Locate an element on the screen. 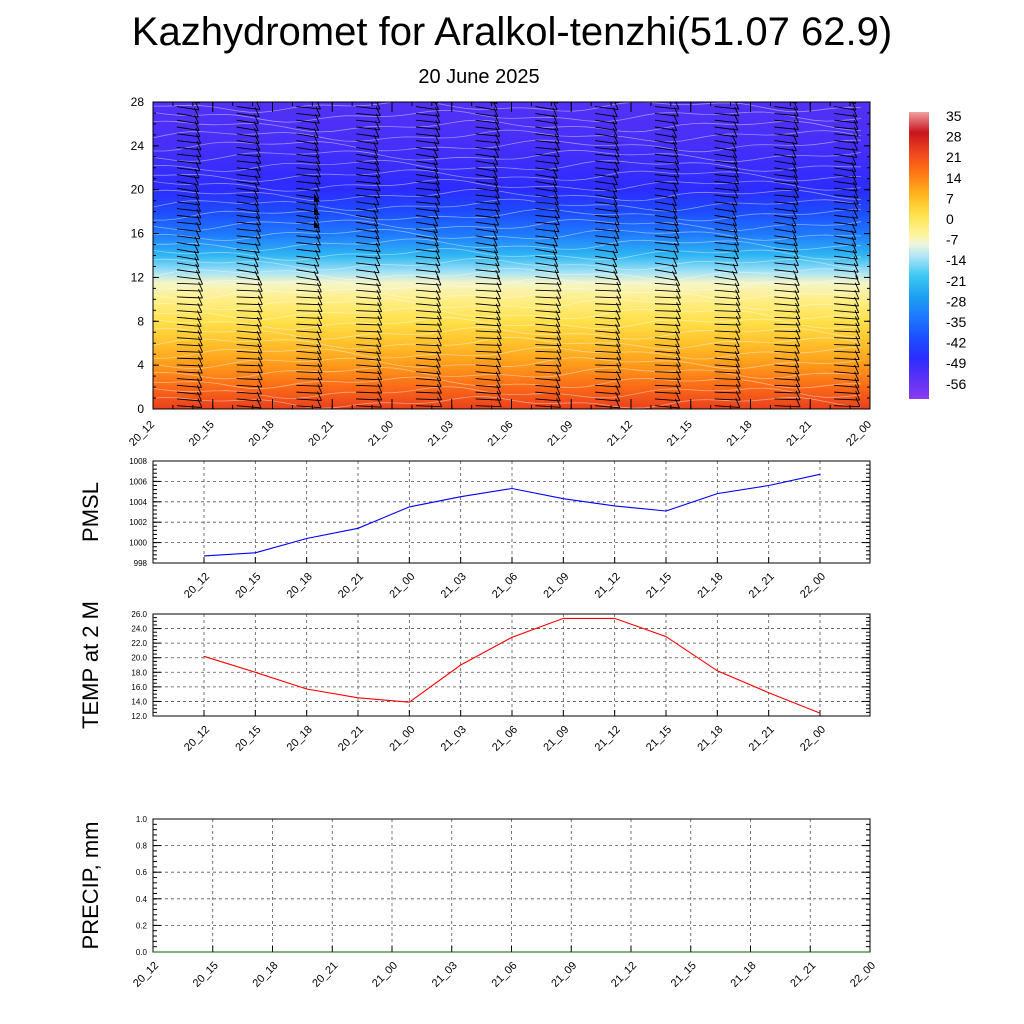  y-tick-label: 12 is located at coordinates (138, 277).